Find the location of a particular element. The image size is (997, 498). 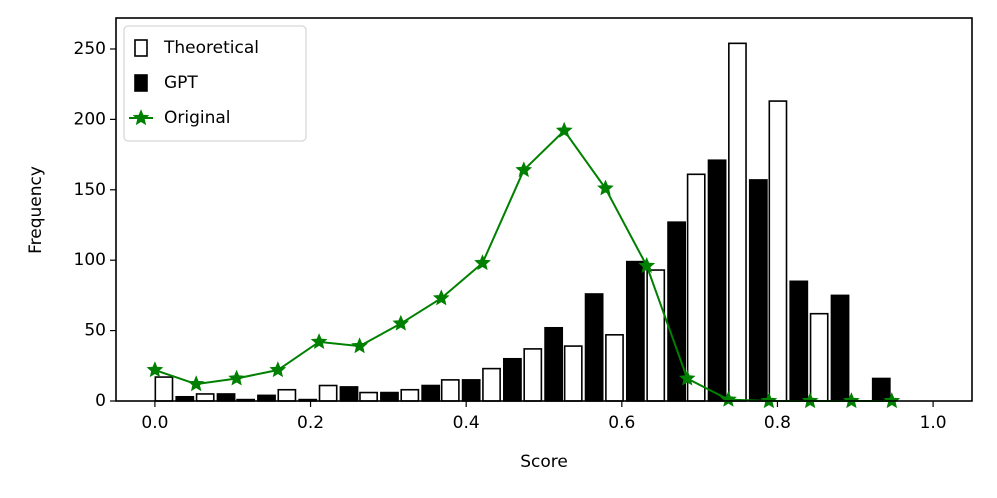

y-tick-label: 200 is located at coordinates (90, 119).